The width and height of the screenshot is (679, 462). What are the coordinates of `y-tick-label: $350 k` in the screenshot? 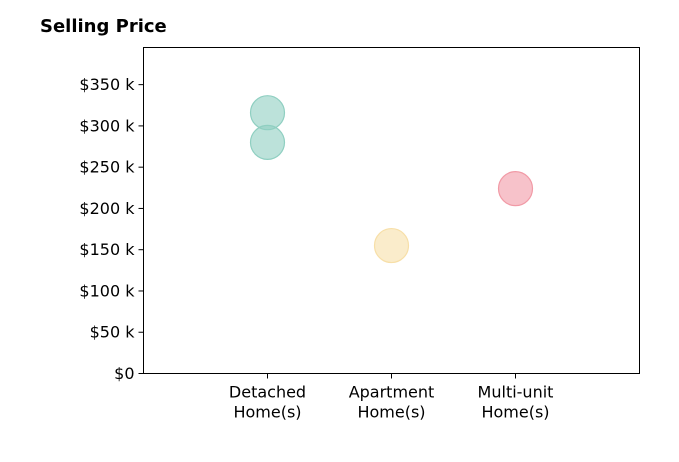 It's located at (107, 84).